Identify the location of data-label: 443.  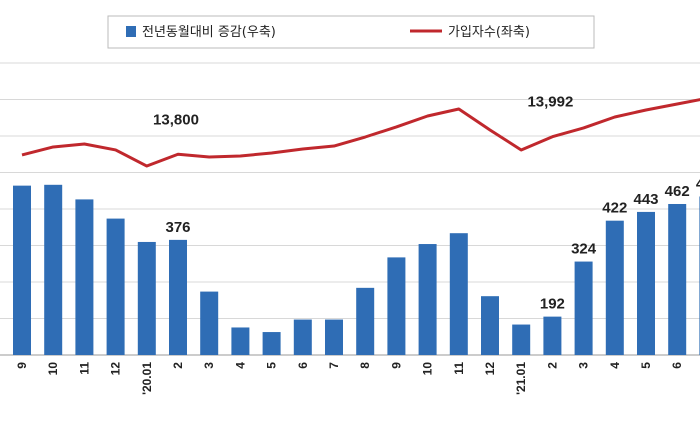
(645, 199).